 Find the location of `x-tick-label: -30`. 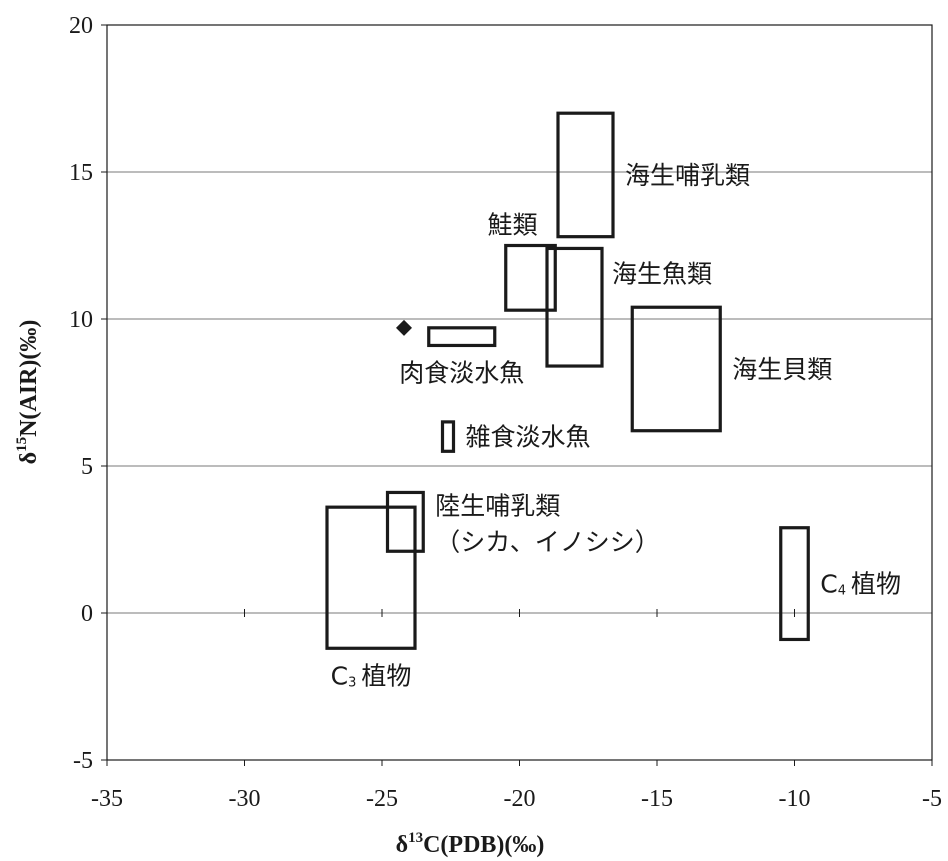

x-tick-label: -30 is located at coordinates (245, 799).